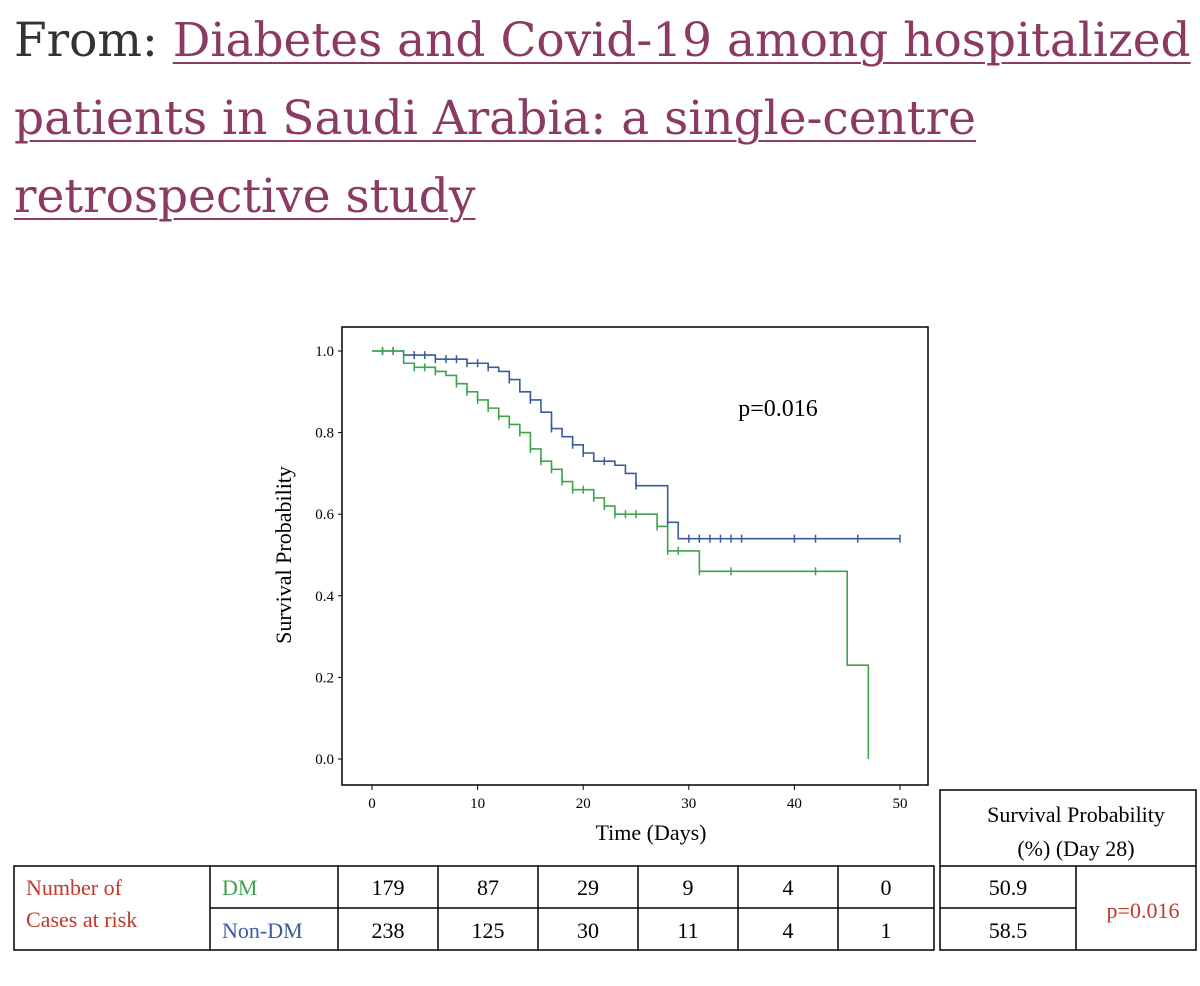 The width and height of the screenshot is (1200, 986). What do you see at coordinates (388, 887) in the screenshot?
I see `risk-count-cell: 179` at bounding box center [388, 887].